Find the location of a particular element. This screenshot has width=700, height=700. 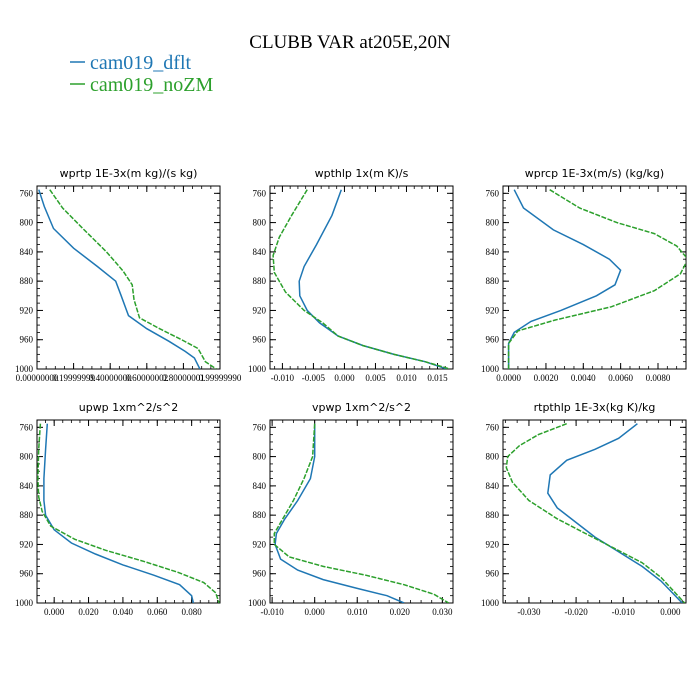

x-tick-label: 0.0000 is located at coordinates (508, 378).